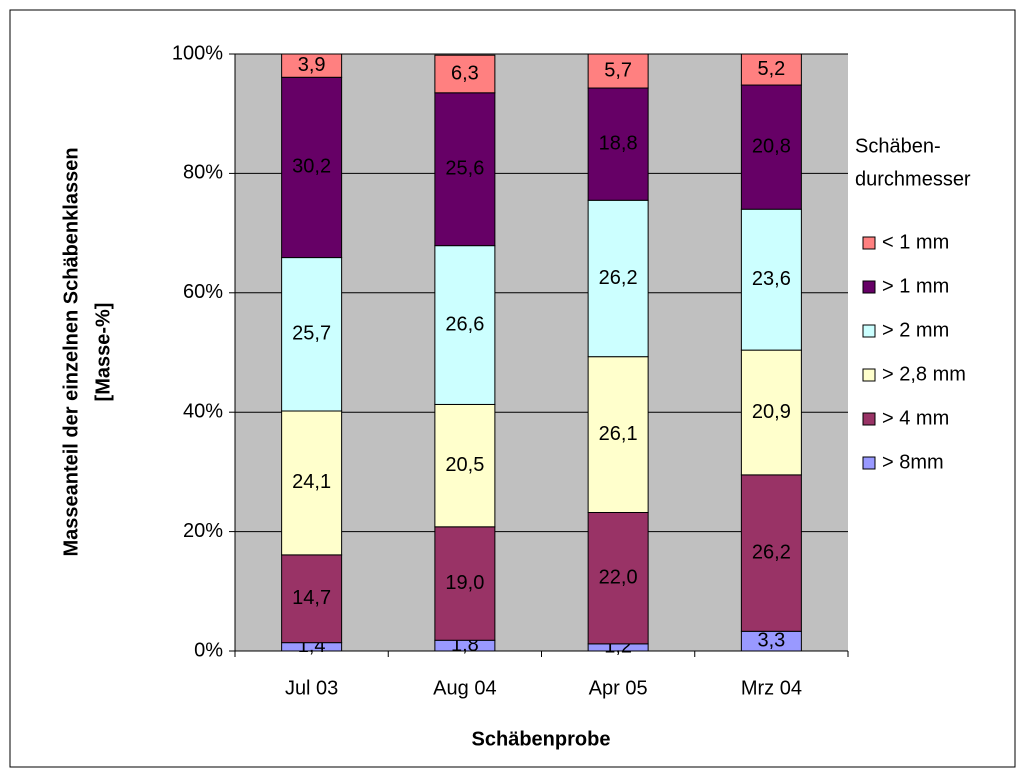 Image resolution: width=1026 pixels, height=778 pixels. What do you see at coordinates (913, 462) in the screenshot?
I see `legend-label: > 8mm` at bounding box center [913, 462].